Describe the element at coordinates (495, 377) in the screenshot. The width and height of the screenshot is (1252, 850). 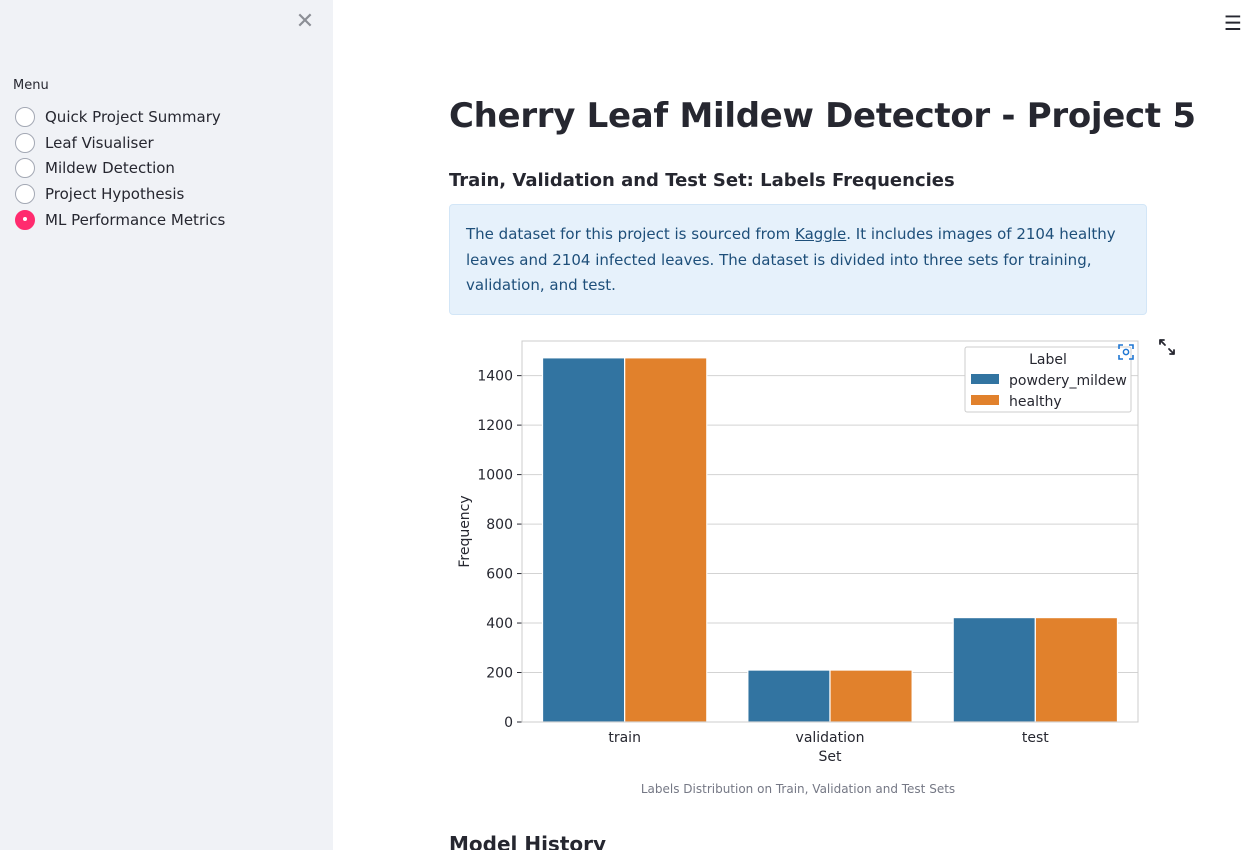
I see `y-tick-label: 1400` at that location.